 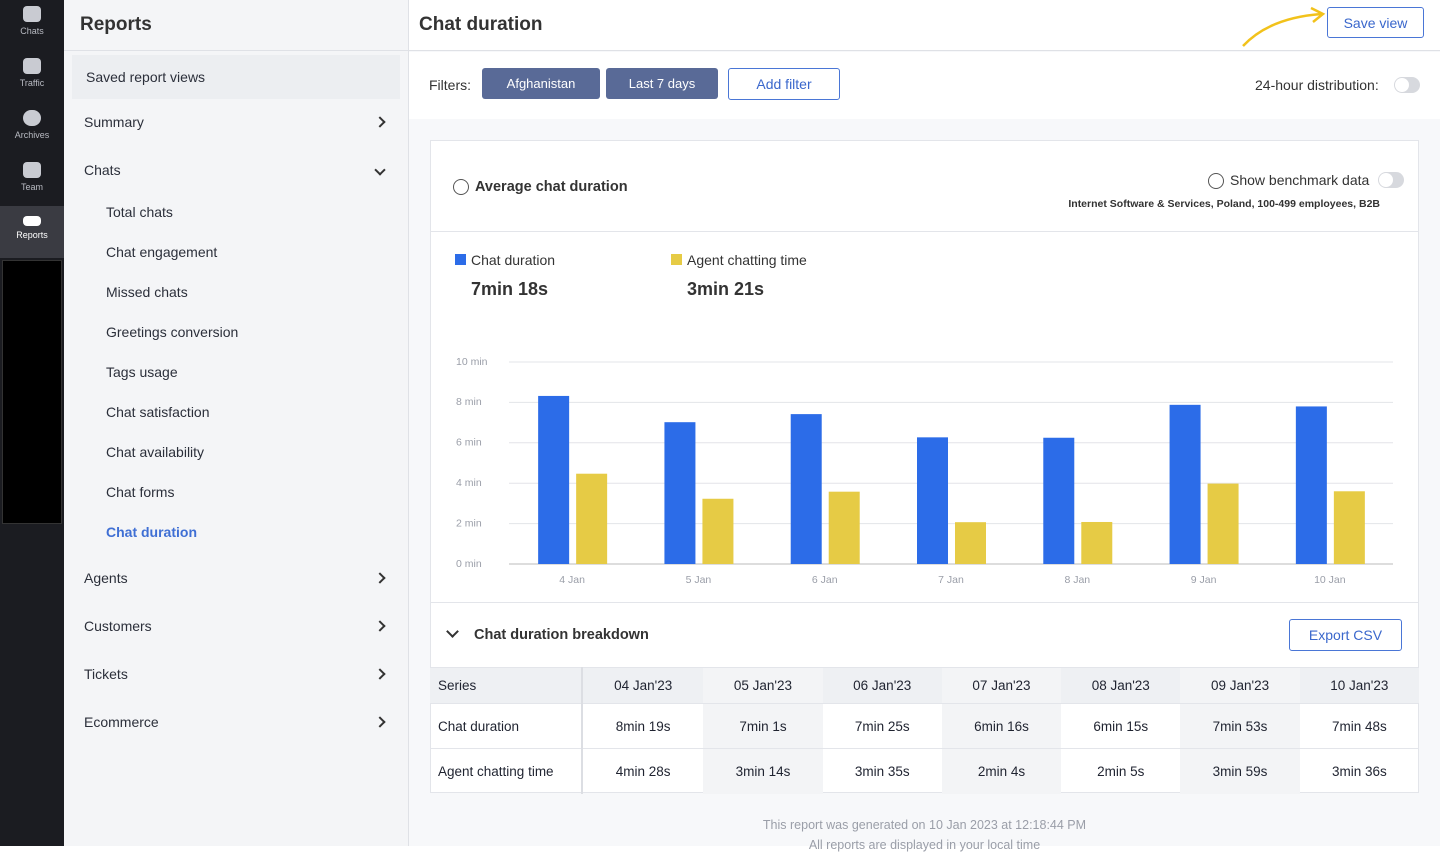 I want to click on y-tick-label: 10 min, so click(x=472, y=362).